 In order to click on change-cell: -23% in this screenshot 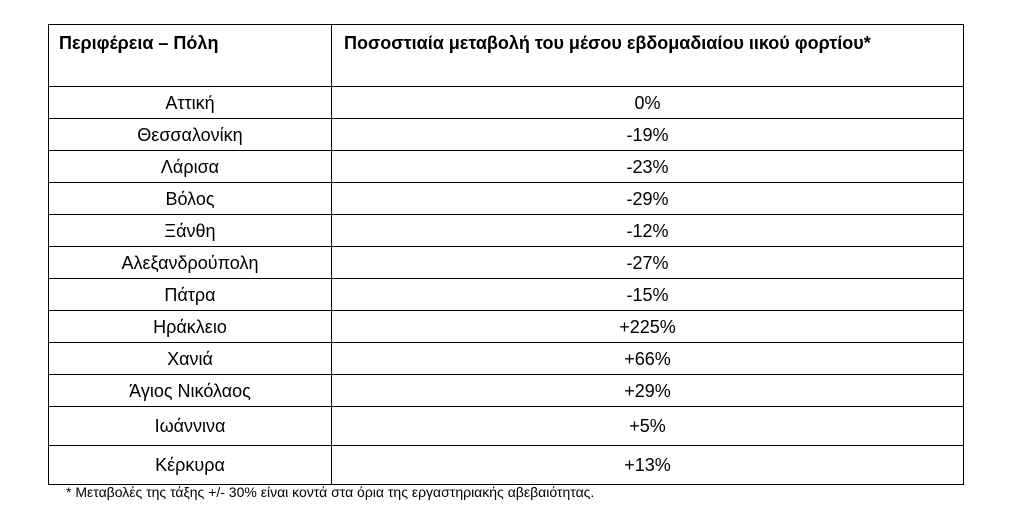, I will do `click(647, 166)`.